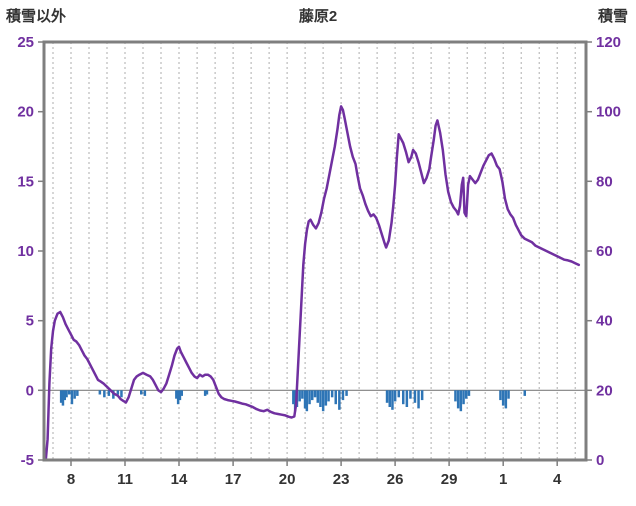  I want to click on svg-text: 60, so click(604, 251).